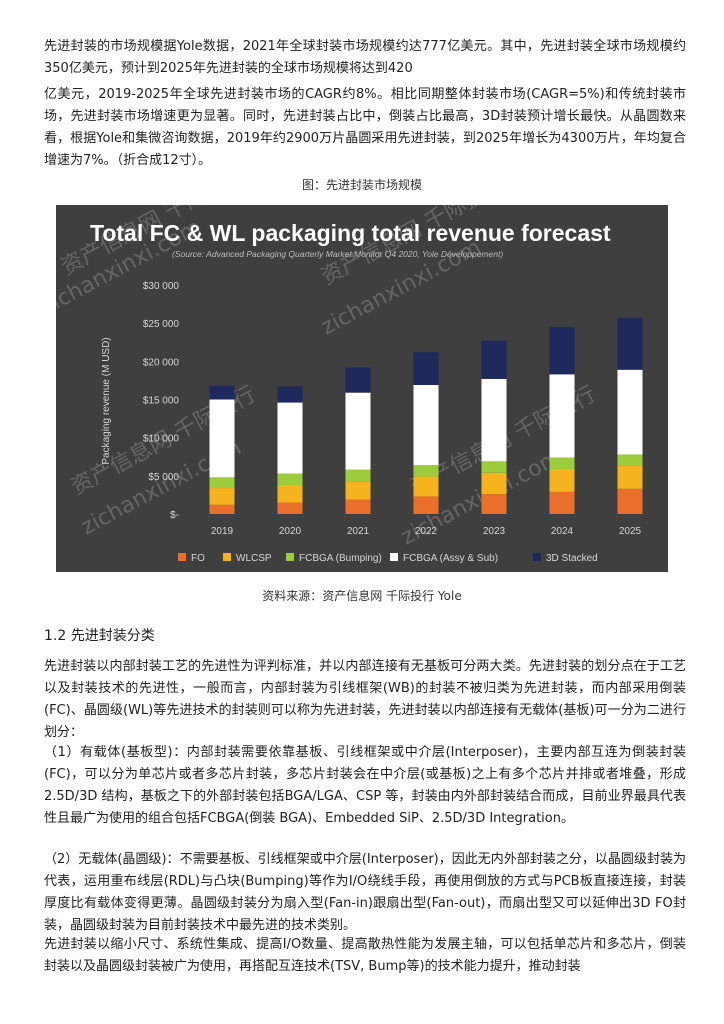 Image resolution: width=724 pixels, height=1024 pixels. Describe the element at coordinates (358, 531) in the screenshot. I see `x-tick-label: 2021` at that location.